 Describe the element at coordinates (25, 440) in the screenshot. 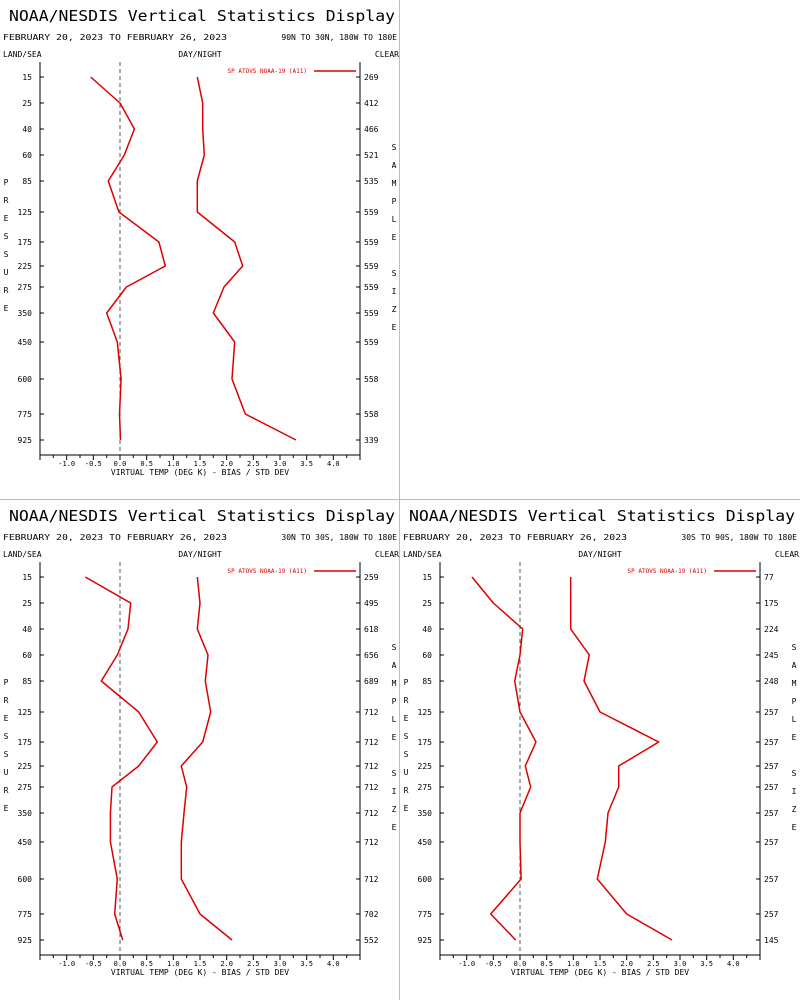

I see `pressure-level-label: 925` at that location.